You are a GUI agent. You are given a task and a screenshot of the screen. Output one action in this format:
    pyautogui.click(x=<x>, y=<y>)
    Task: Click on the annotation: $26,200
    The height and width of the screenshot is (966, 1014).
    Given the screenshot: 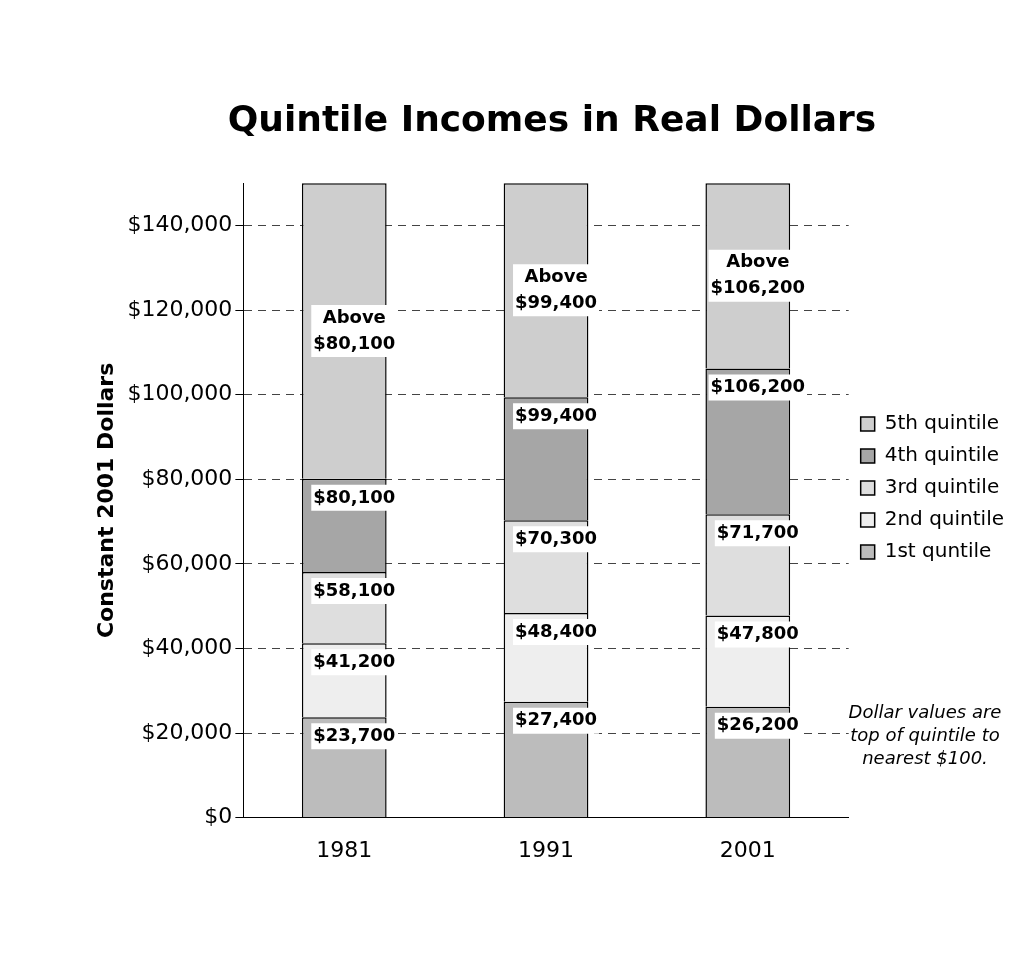 What is the action you would take?
    pyautogui.click(x=757, y=724)
    